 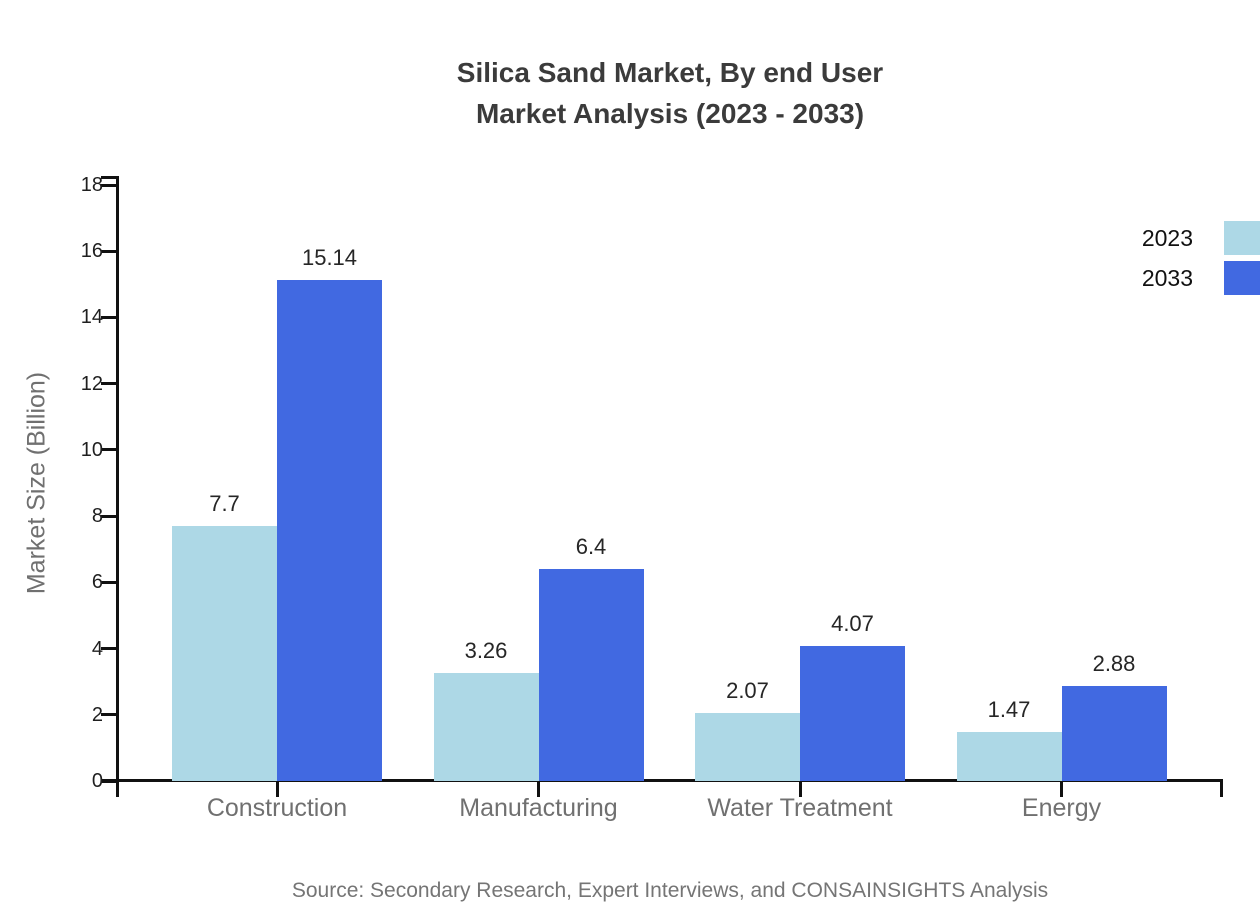 What do you see at coordinates (747, 746) in the screenshot?
I see `bar-2023-water-treatment` at bounding box center [747, 746].